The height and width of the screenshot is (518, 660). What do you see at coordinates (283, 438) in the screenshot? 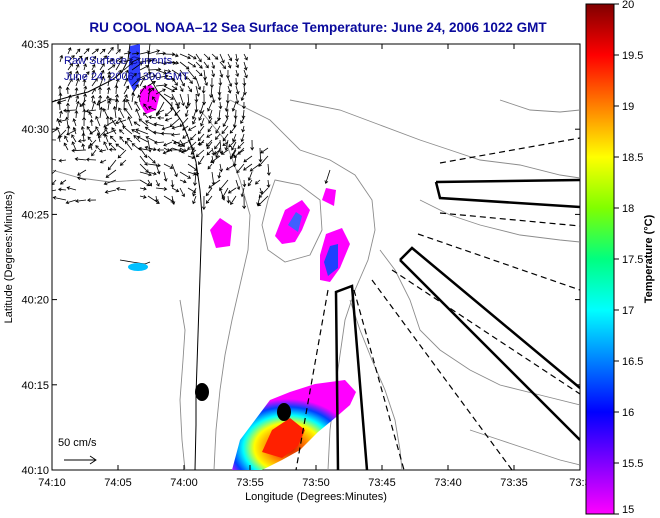
I see `warm-core` at bounding box center [283, 438].